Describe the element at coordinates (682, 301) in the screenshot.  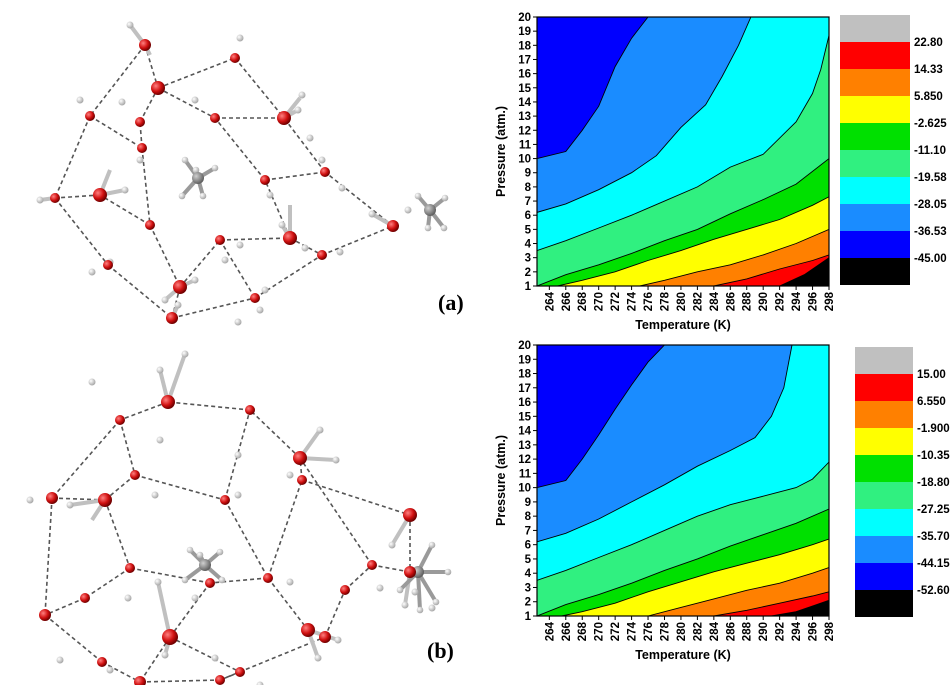
I see `x-tick-label: 280` at that location.